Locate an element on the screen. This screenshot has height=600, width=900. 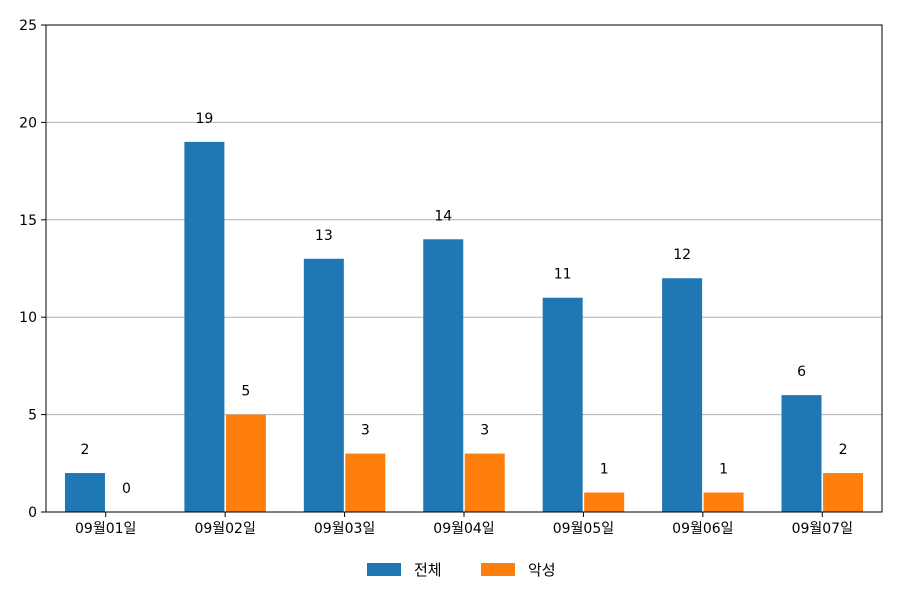
y-tick-label: 20 is located at coordinates (28, 123).